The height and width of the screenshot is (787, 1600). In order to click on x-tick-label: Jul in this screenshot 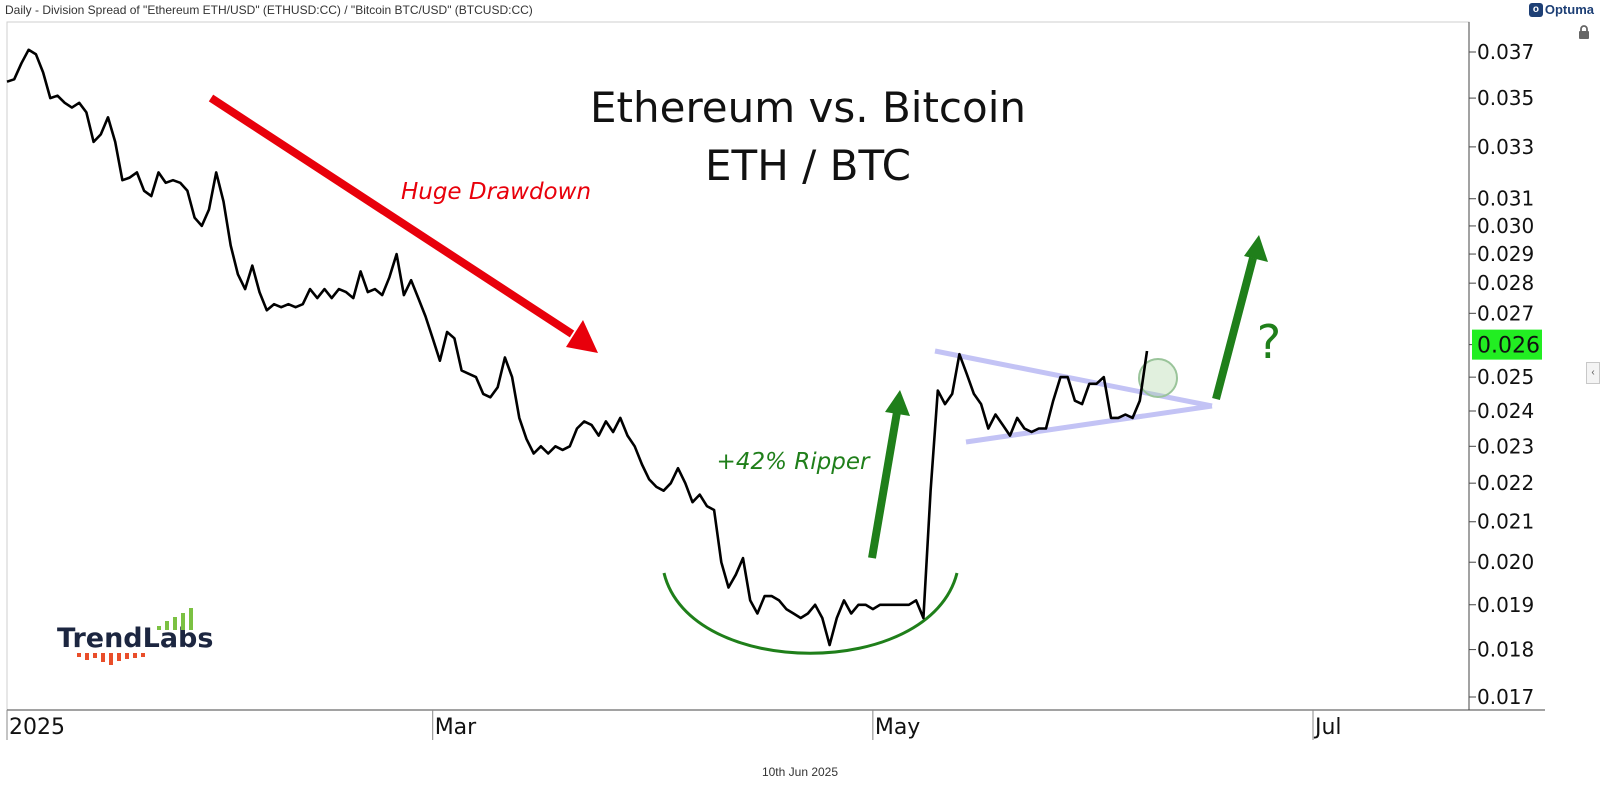, I will do `click(1327, 727)`.